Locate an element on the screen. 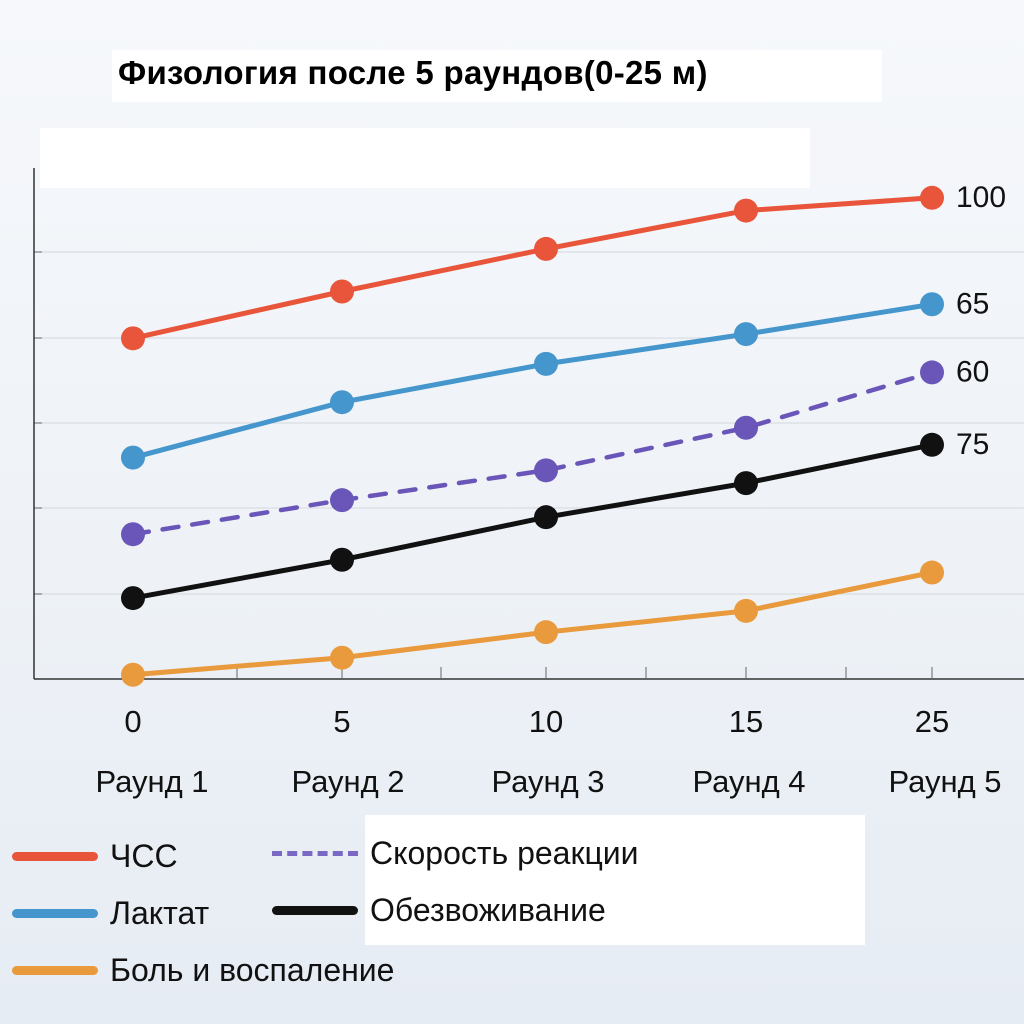 The width and height of the screenshot is (1024, 1024). chart-title: Физология после 5 раундов(0-25 м) is located at coordinates (413, 72).